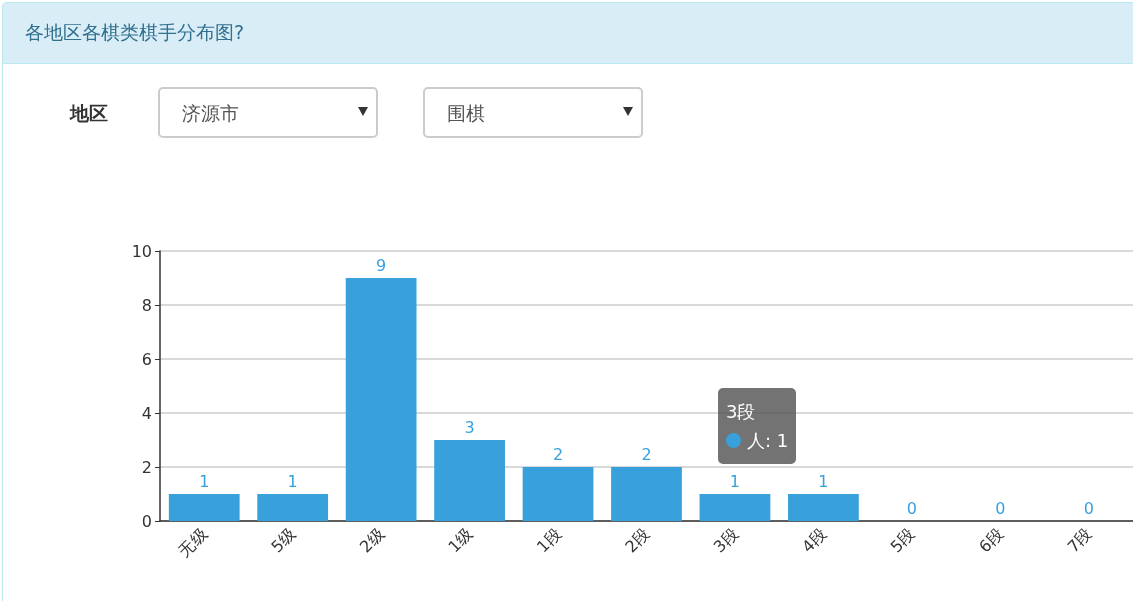  I want to click on y-tick-label: 8, so click(146, 305).